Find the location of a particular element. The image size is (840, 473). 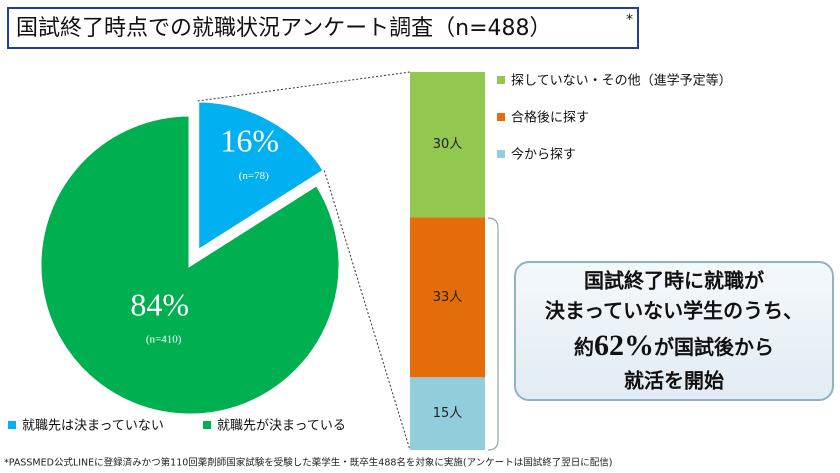

callout-line: 就活を開始 is located at coordinates (674, 381).